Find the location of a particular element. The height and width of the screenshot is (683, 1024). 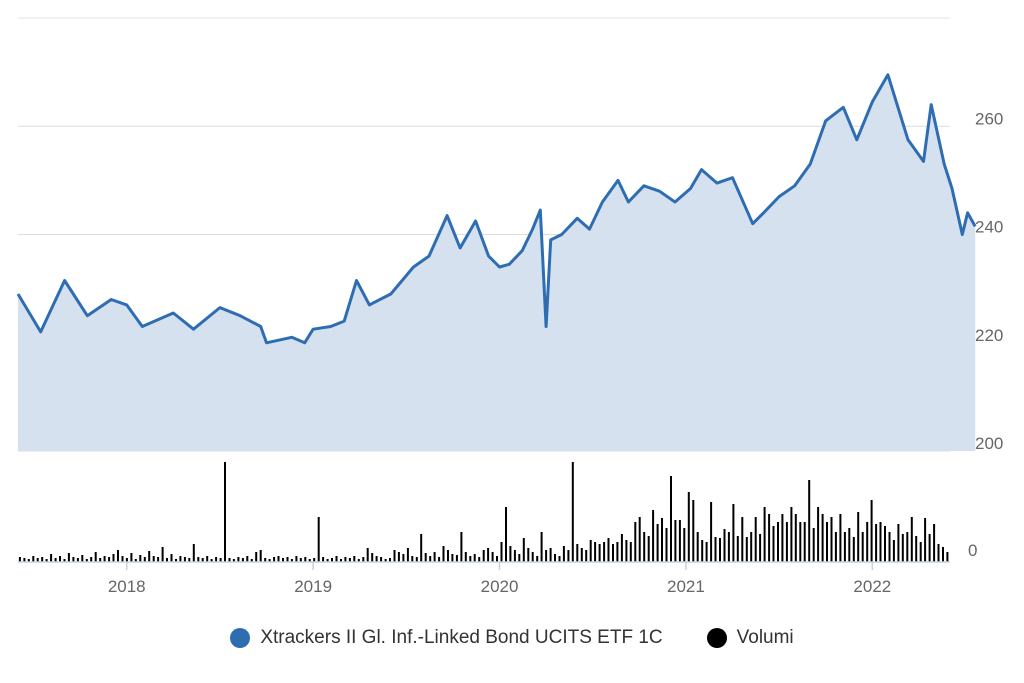

x-tick-label: 2022 is located at coordinates (872, 586).